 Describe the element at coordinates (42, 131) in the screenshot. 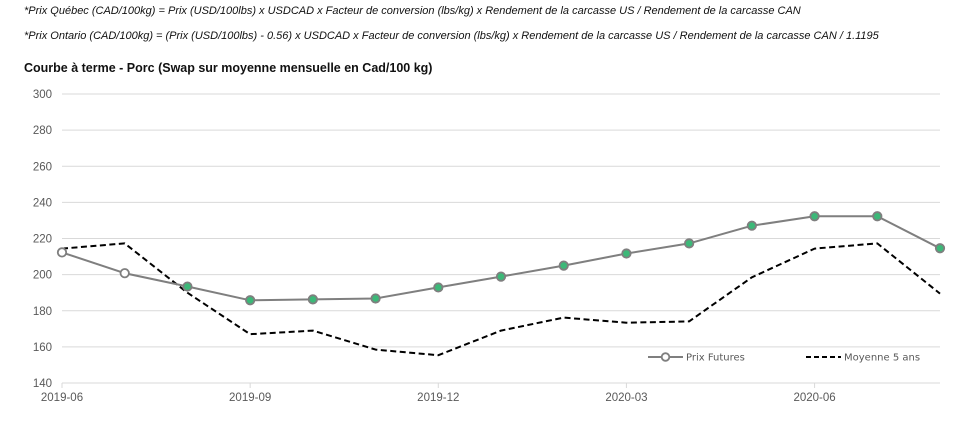

I see `y-tick-label-280: 280` at that location.